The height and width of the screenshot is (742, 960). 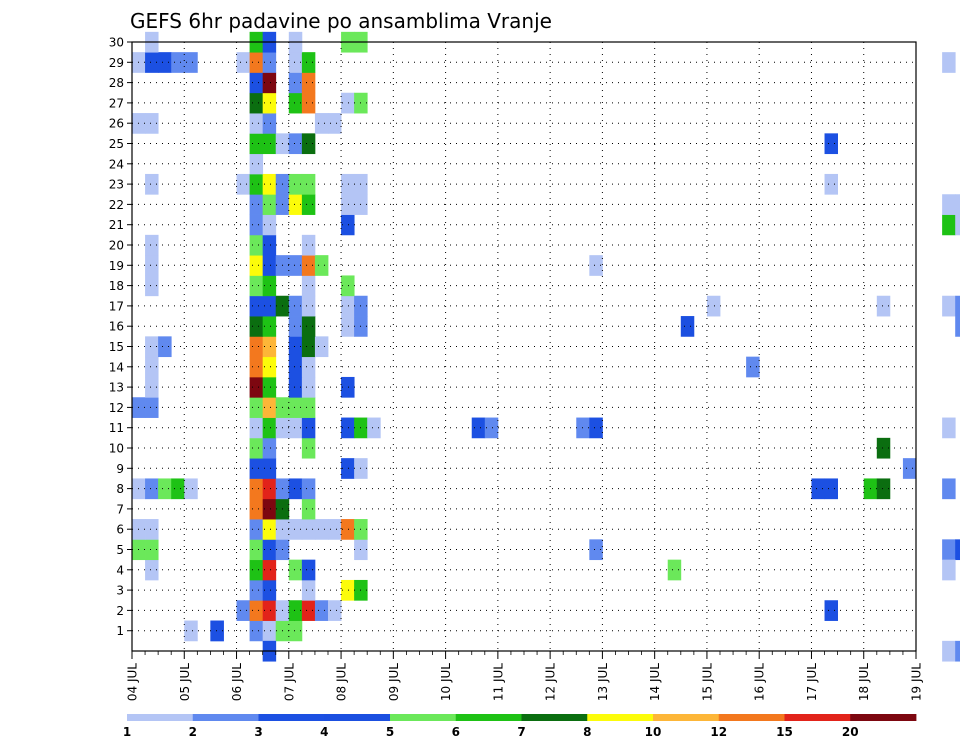 What do you see at coordinates (864, 682) in the screenshot?
I see `x-tick-label: 18 JUL` at bounding box center [864, 682].